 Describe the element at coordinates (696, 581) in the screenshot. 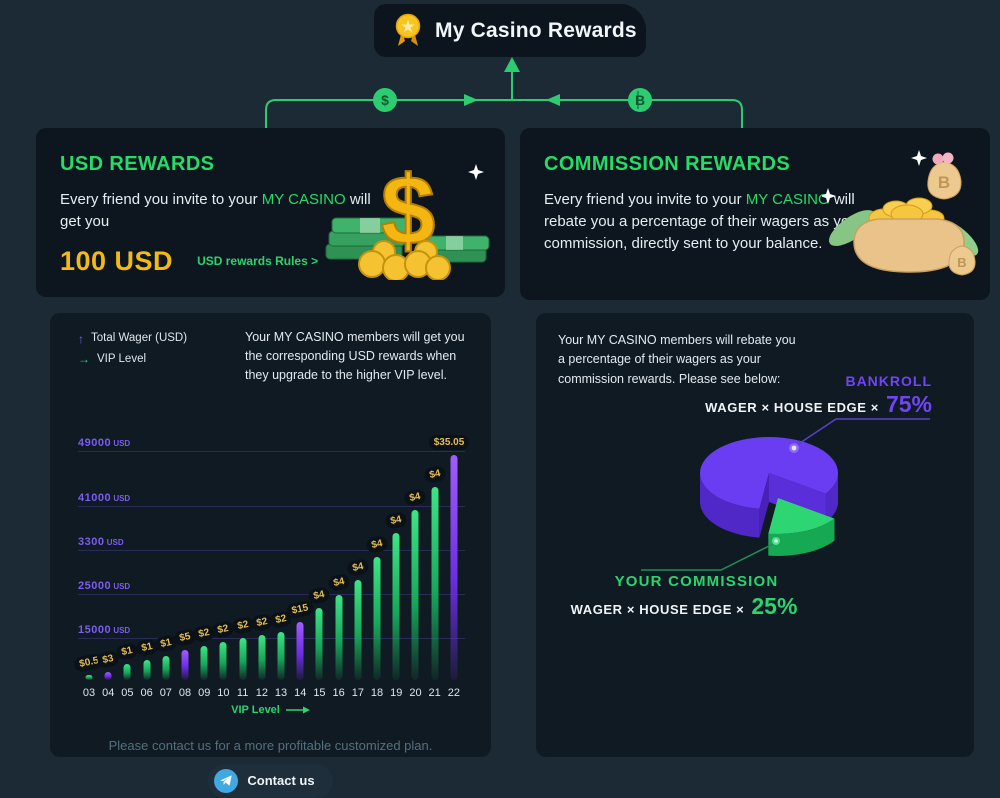

I see `commission-label: YOUR COMMISSION` at that location.